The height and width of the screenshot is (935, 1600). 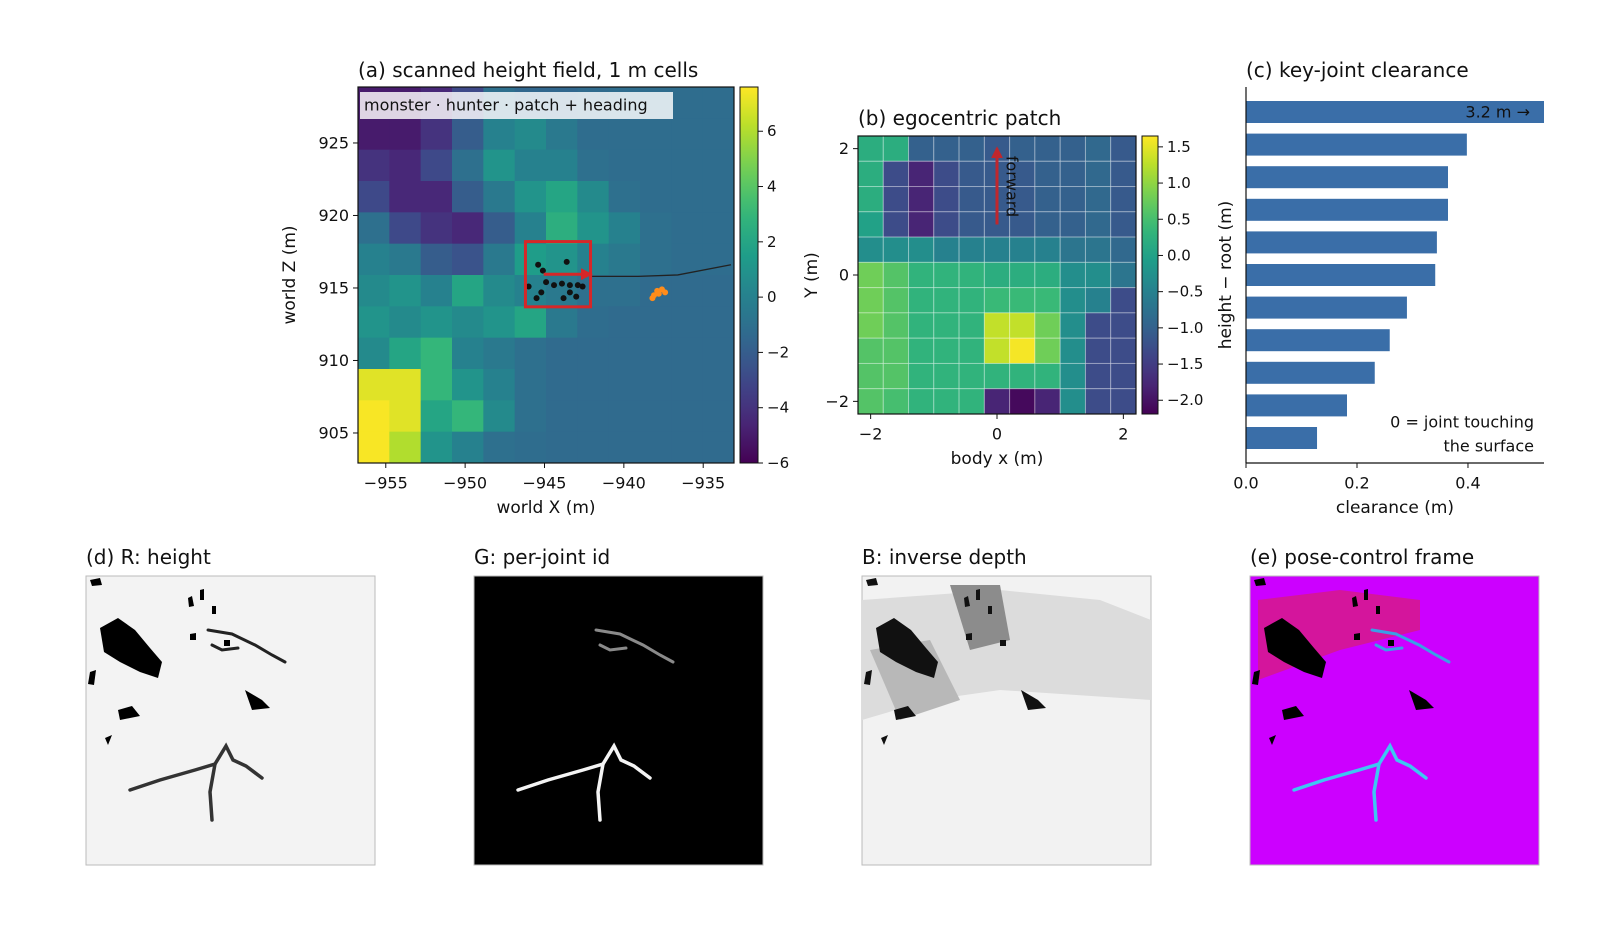 What do you see at coordinates (749, 275) in the screenshot?
I see `colorbar` at bounding box center [749, 275].